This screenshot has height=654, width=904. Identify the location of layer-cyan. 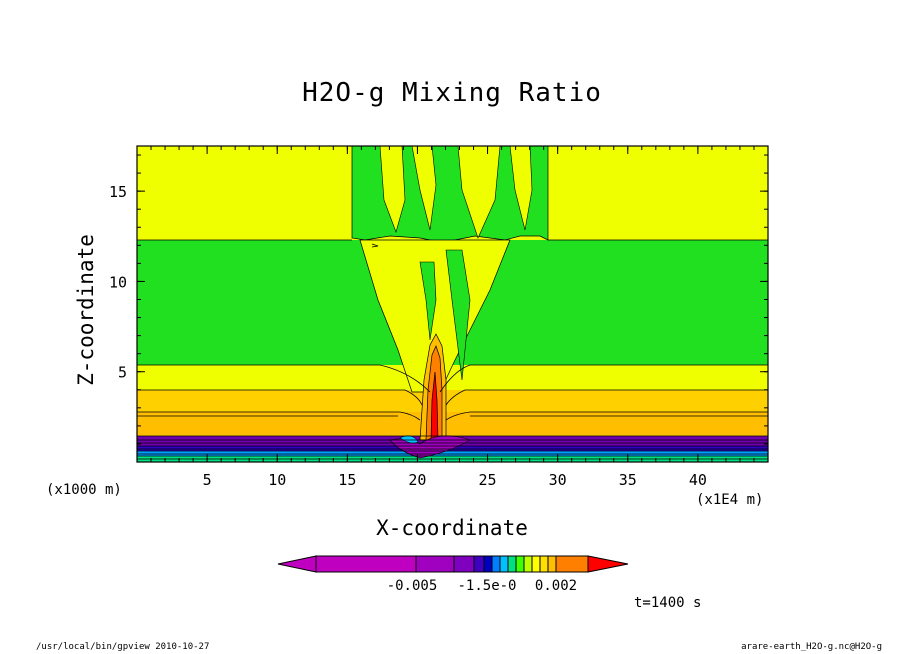
(452, 453).